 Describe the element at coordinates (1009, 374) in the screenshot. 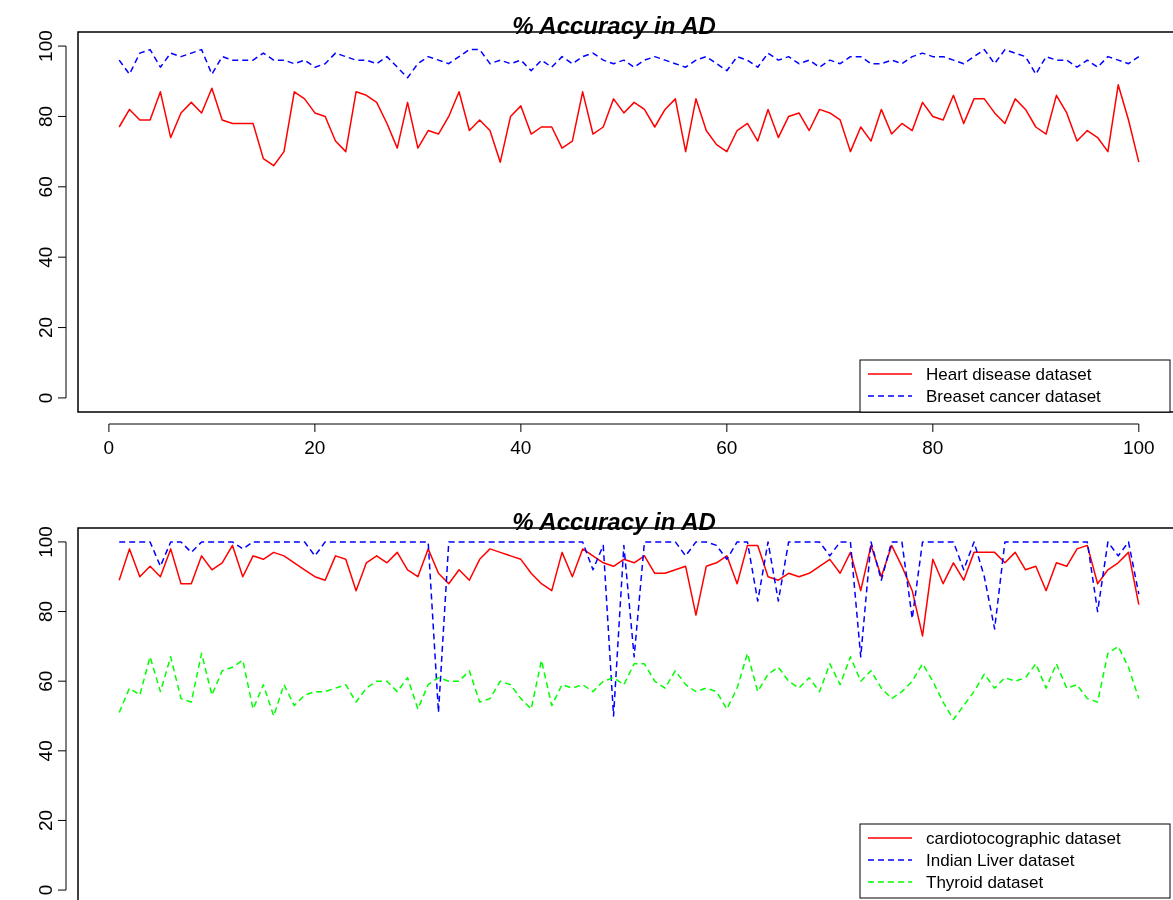

I see `legend-label: Heart disease dataset` at that location.